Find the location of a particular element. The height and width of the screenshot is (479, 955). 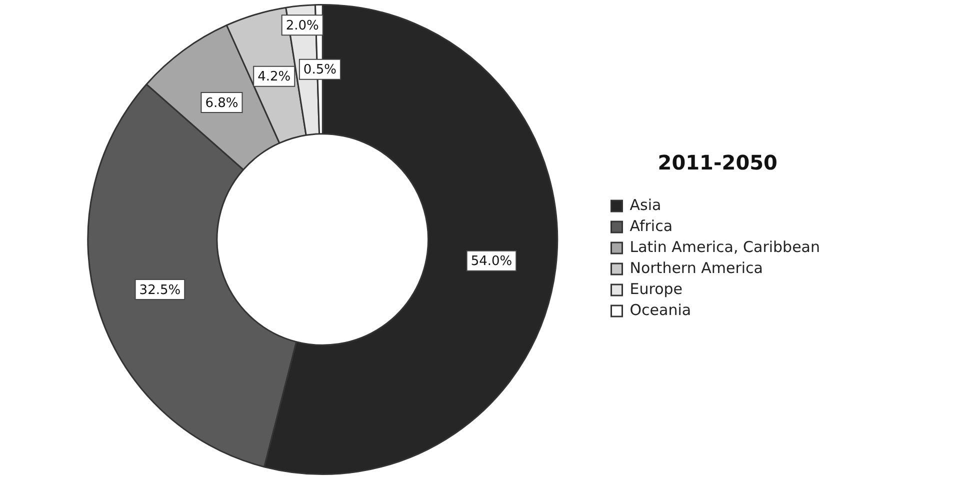

data-label: 2.0% is located at coordinates (302, 26).